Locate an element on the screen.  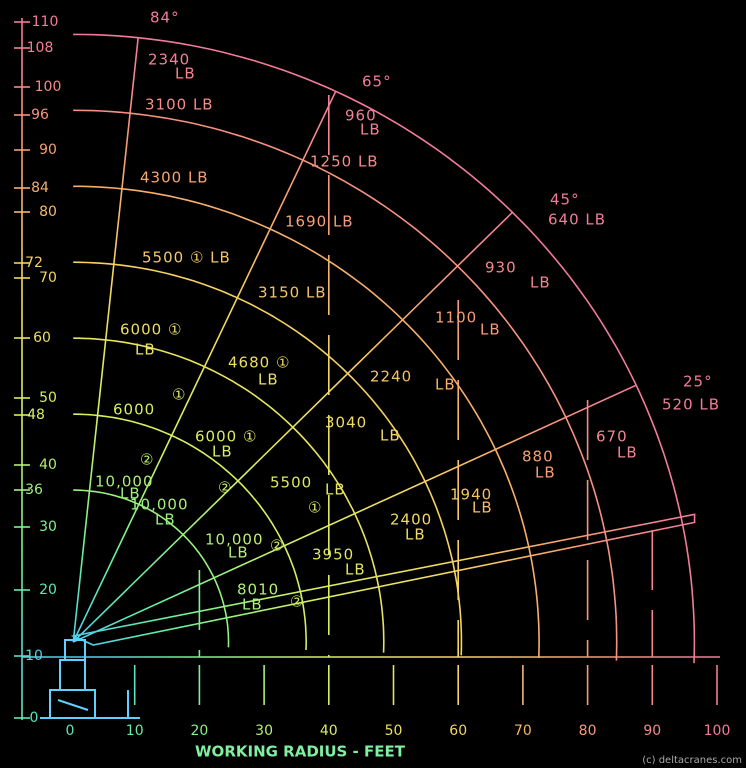
load-label: 2240 is located at coordinates (391, 377).